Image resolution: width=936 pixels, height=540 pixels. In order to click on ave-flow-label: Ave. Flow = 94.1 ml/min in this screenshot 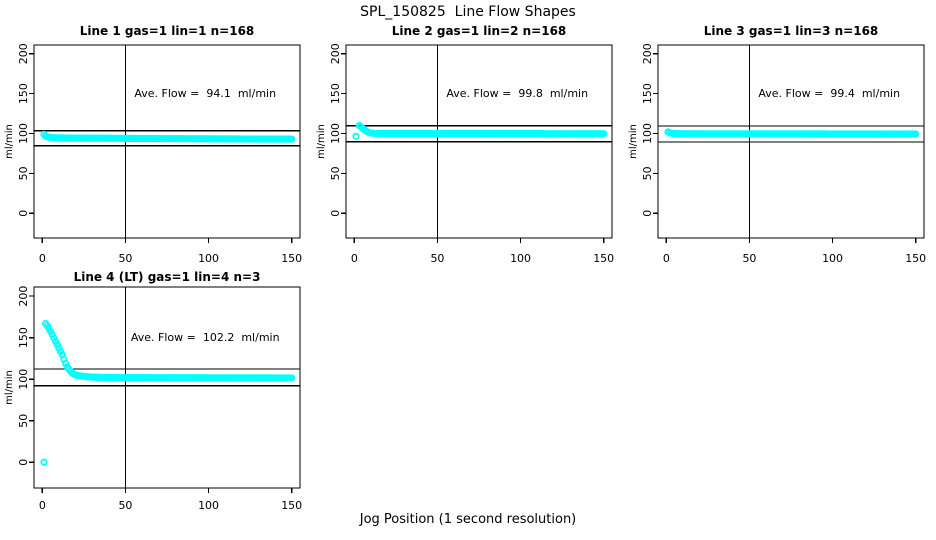, I will do `click(205, 93)`.